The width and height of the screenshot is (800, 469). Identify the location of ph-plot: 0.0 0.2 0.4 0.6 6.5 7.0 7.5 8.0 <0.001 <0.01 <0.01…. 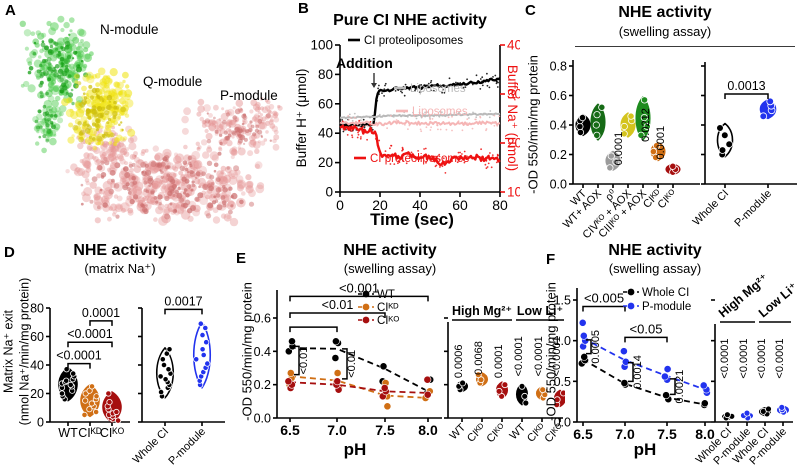
(348, 359).